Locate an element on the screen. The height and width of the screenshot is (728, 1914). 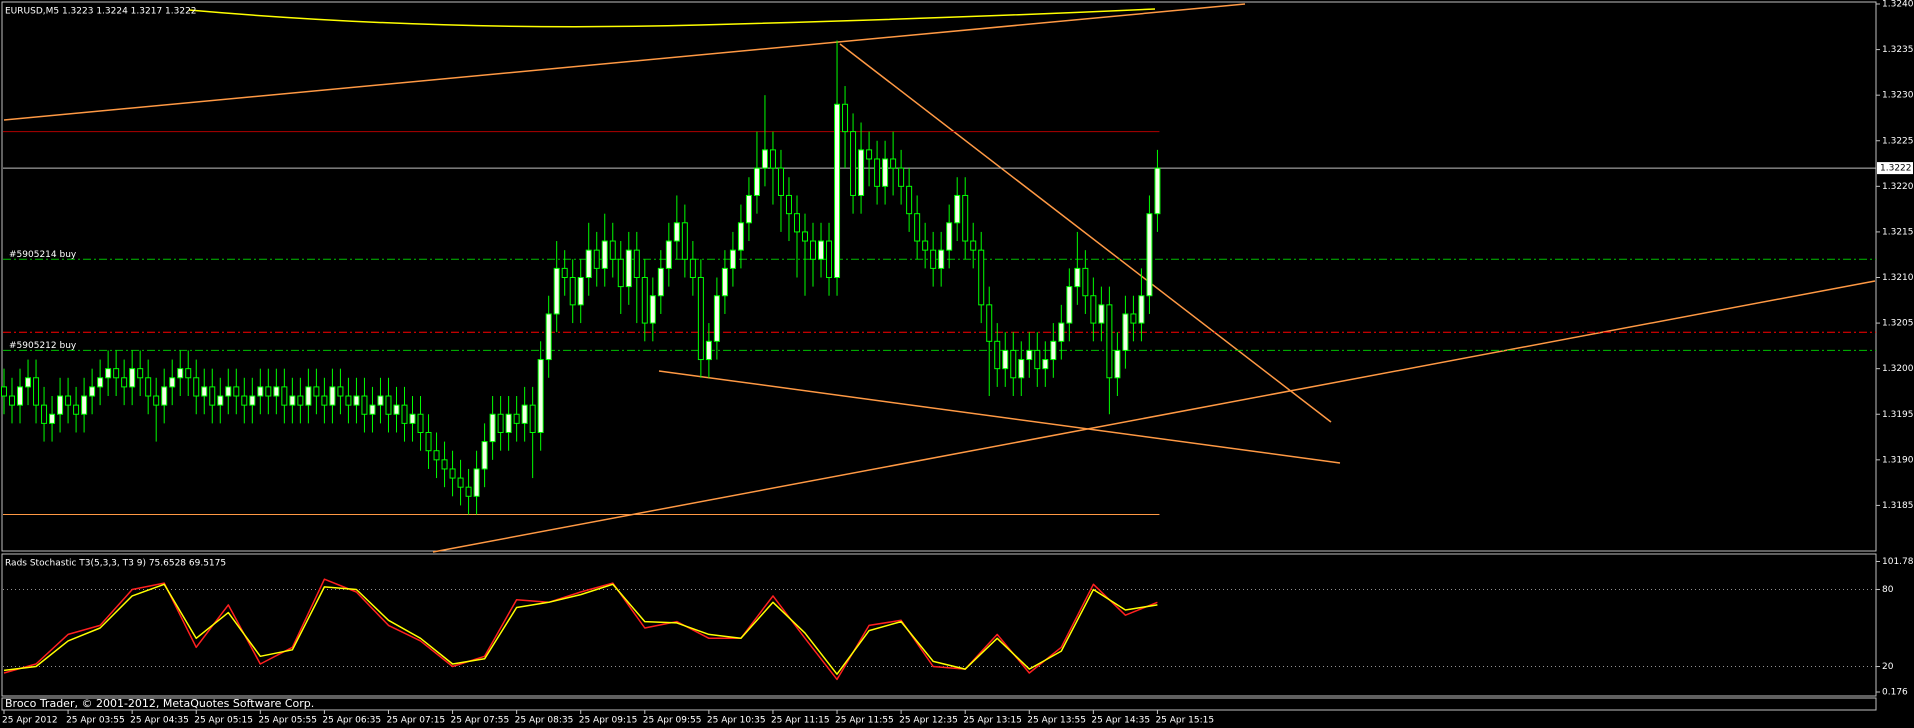
x-tick-label: 25 Apr 09:55 is located at coordinates (672, 721).